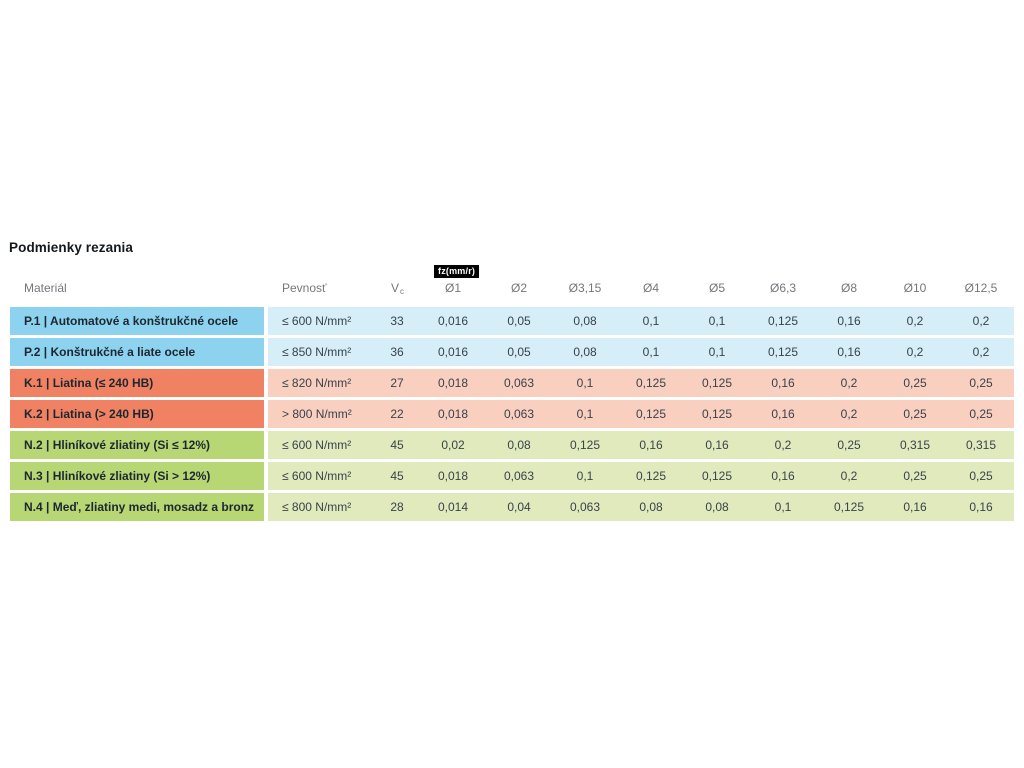  Describe the element at coordinates (304, 288) in the screenshot. I see `header-strength: Pevnosť` at that location.